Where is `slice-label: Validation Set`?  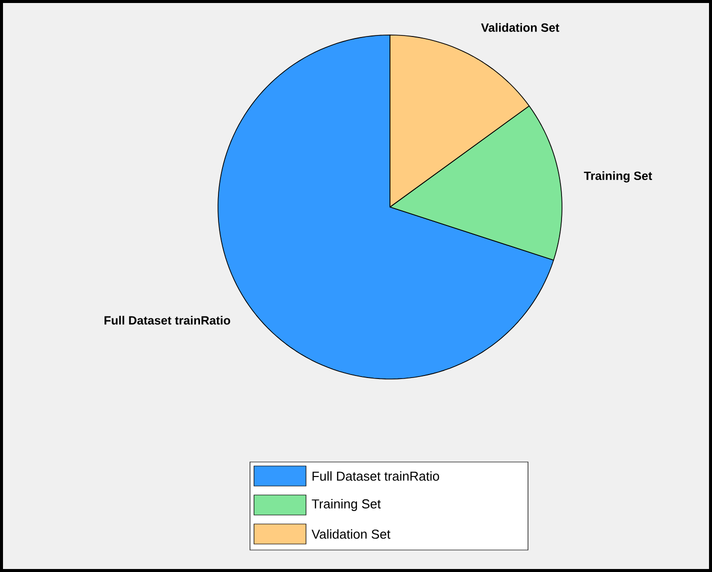
slice-label: Validation Set is located at coordinates (520, 27).